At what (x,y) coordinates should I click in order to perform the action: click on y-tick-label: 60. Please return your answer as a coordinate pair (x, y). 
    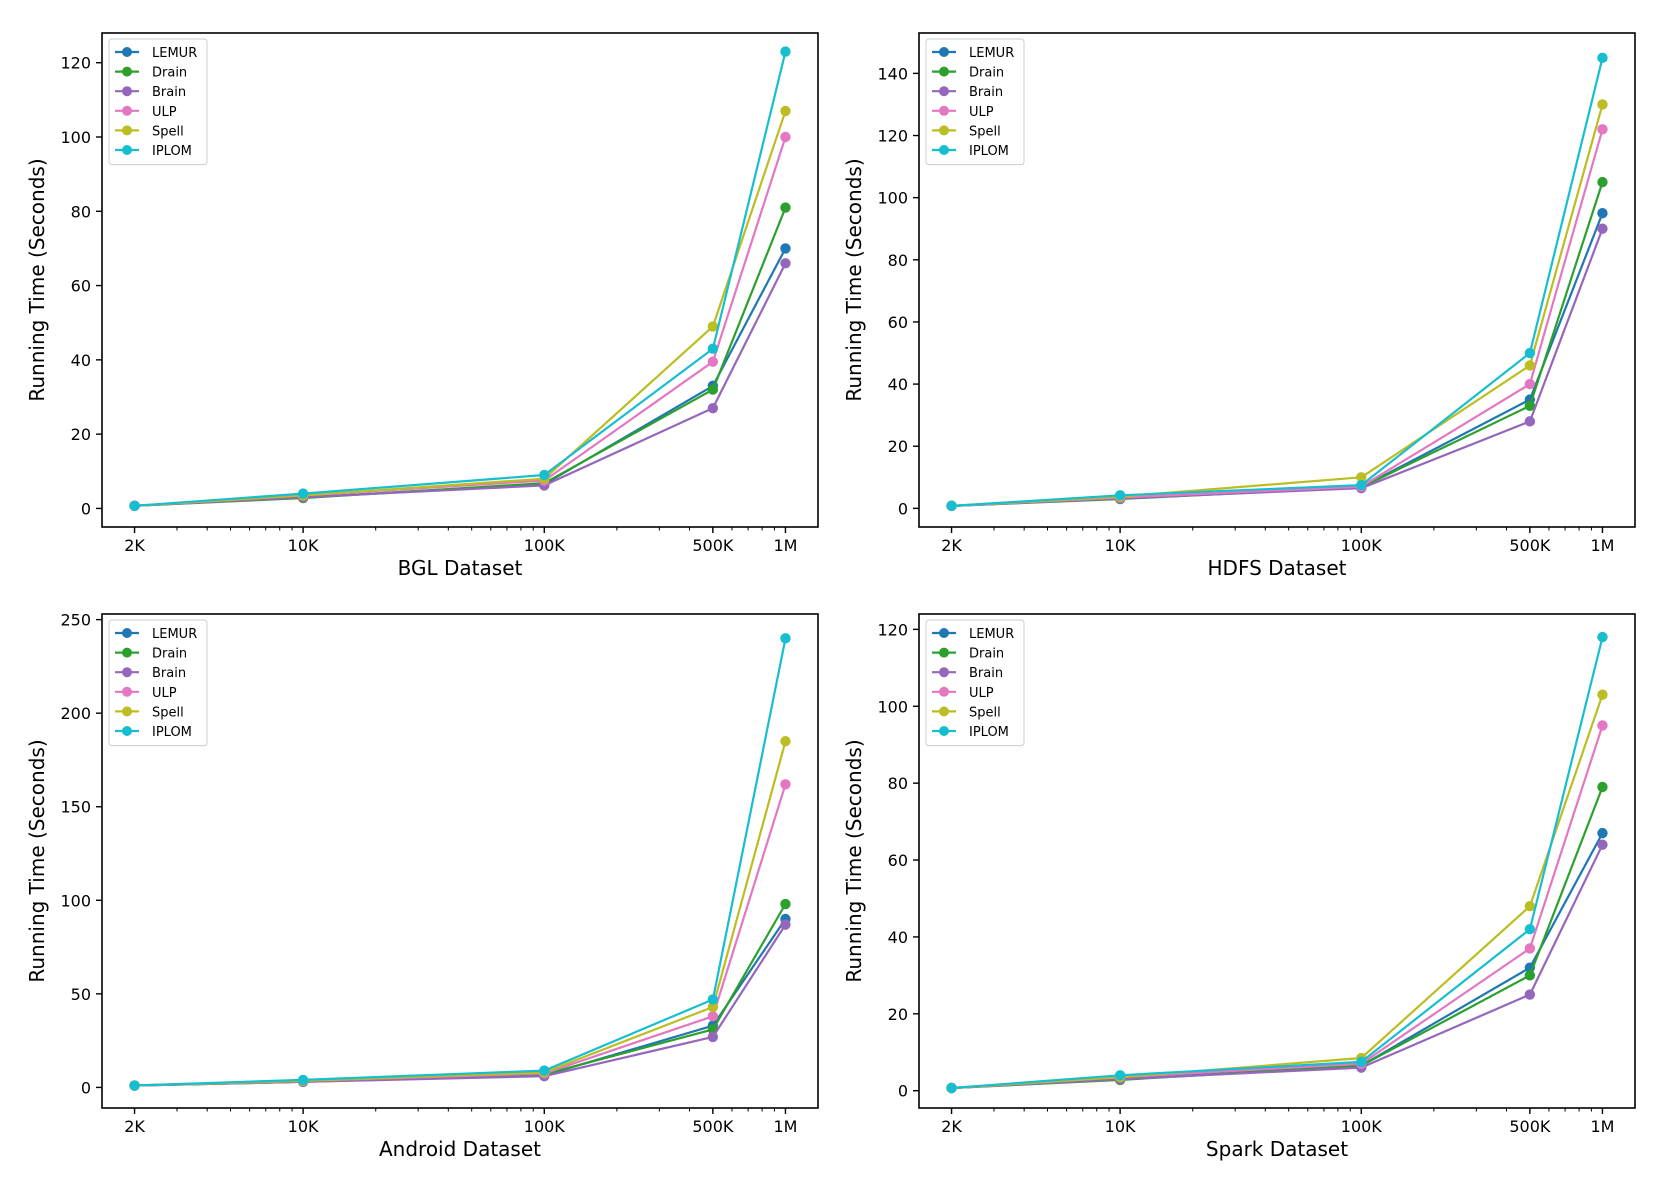
    Looking at the image, I should click on (898, 860).